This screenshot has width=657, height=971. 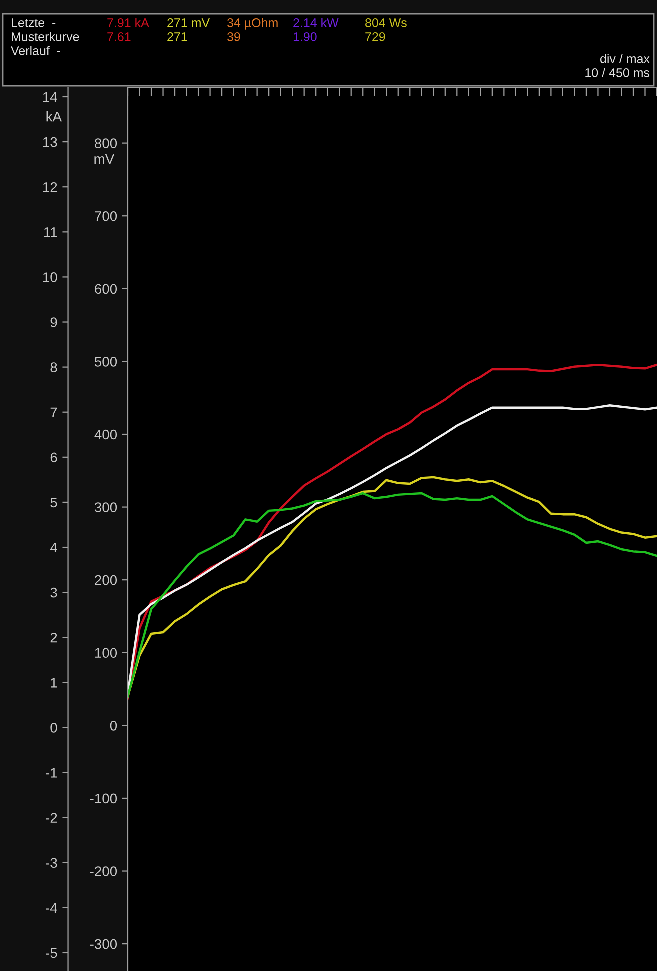 I want to click on text: 10 / 450 ms, so click(x=618, y=73).